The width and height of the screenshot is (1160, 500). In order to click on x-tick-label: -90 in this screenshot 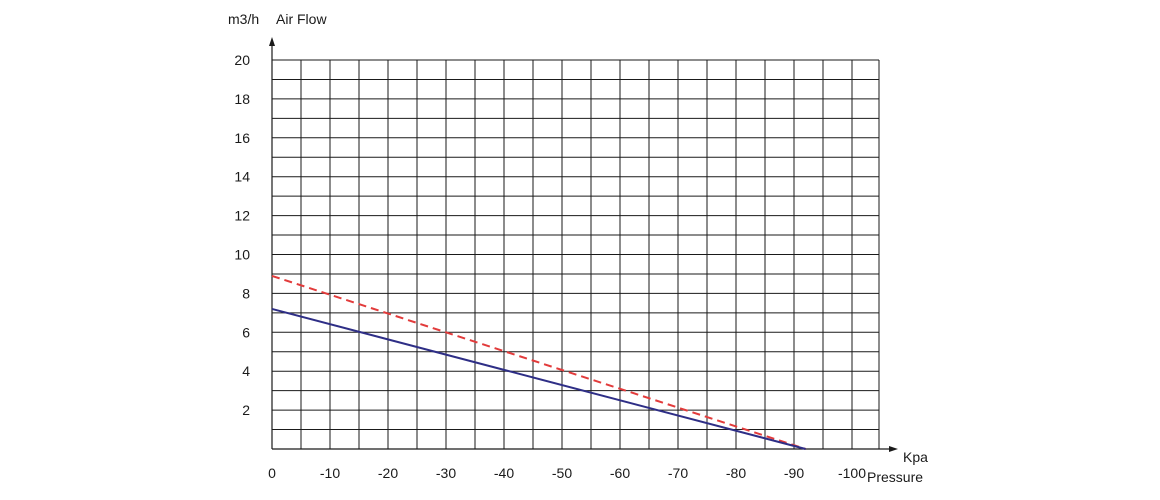, I will do `click(794, 473)`.